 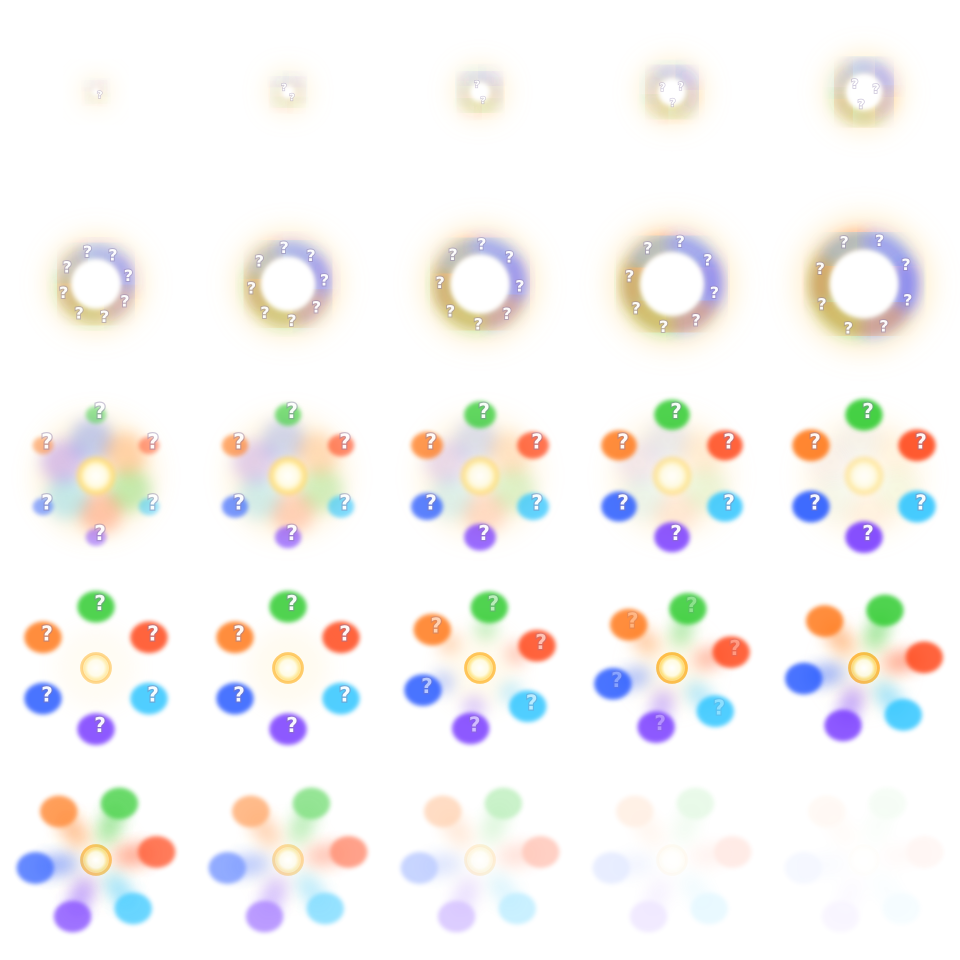 I want to click on effect-frame-10: ????????, so click(x=864, y=284).